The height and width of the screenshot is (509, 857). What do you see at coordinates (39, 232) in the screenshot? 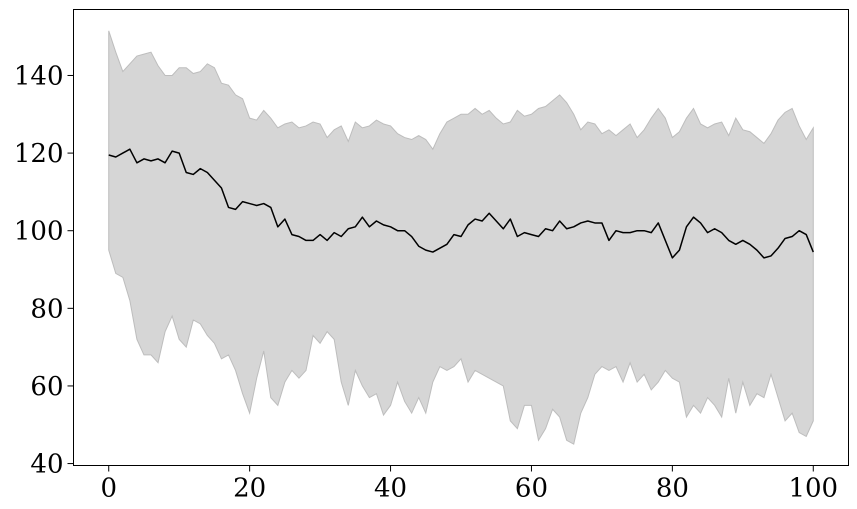
I see `y-tick-label: 100` at bounding box center [39, 232].